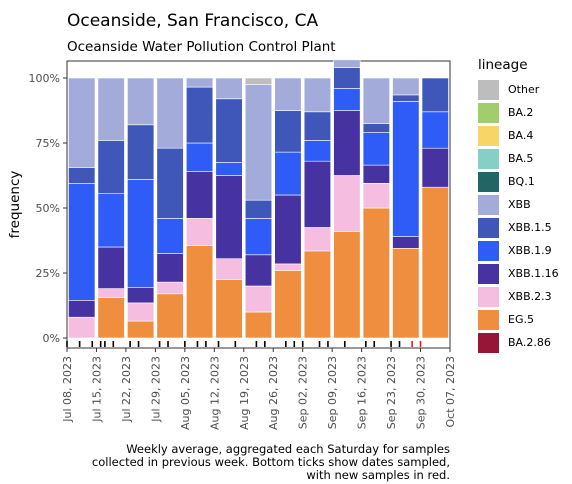 This screenshot has width=572, height=484. What do you see at coordinates (529, 342) in the screenshot?
I see `legend-label: BA.2.86` at bounding box center [529, 342].